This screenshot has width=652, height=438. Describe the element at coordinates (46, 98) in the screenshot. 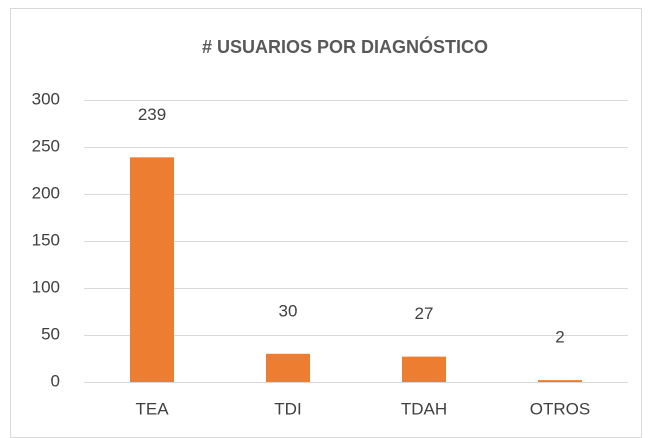

I see `y-tick-label: 300` at that location.